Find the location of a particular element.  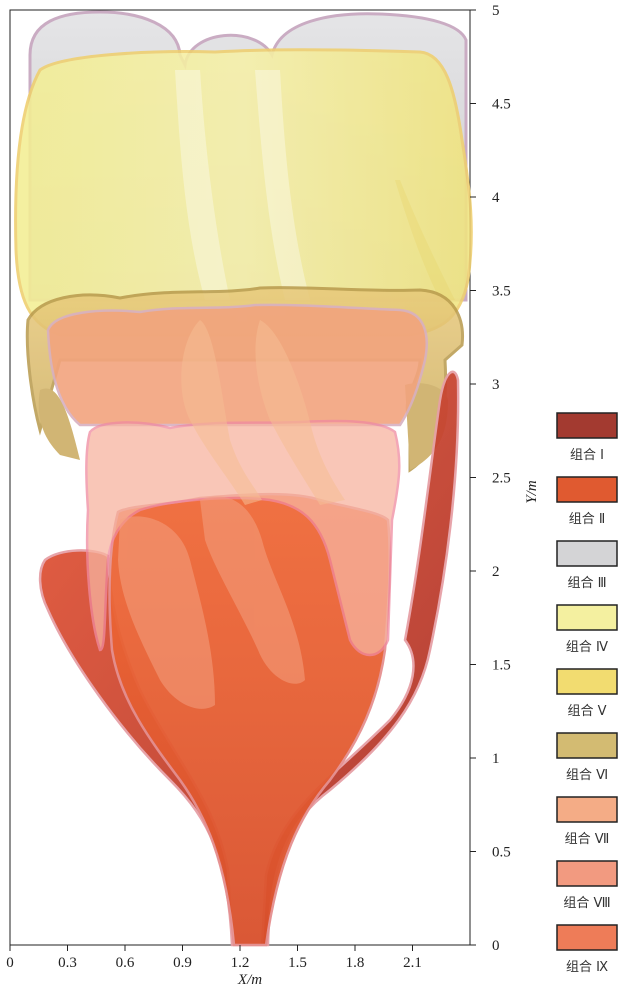

y-tick-label: 1.5 is located at coordinates (501, 666).